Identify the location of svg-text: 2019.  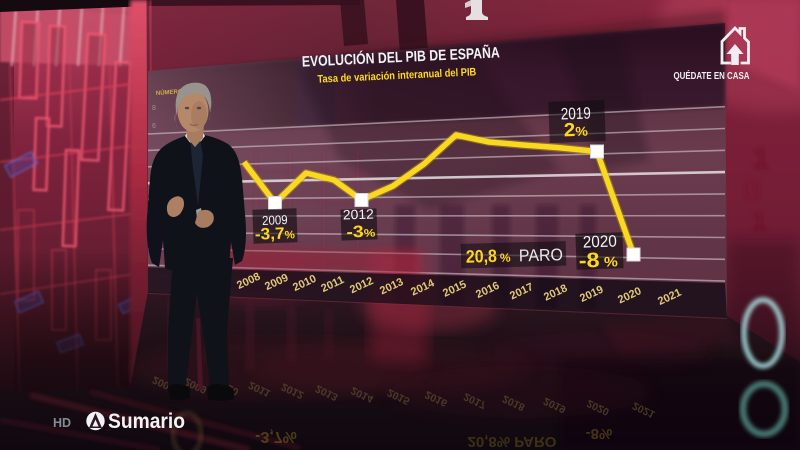
(576, 113).